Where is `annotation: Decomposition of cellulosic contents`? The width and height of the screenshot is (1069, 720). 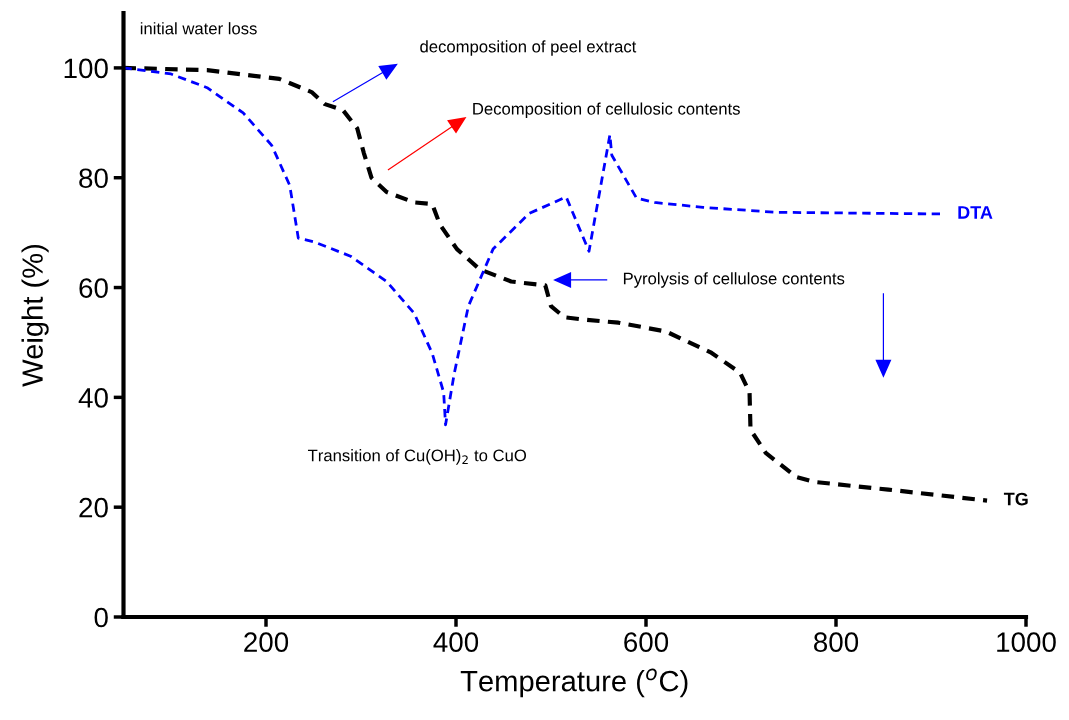 annotation: Decomposition of cellulosic contents is located at coordinates (606, 110).